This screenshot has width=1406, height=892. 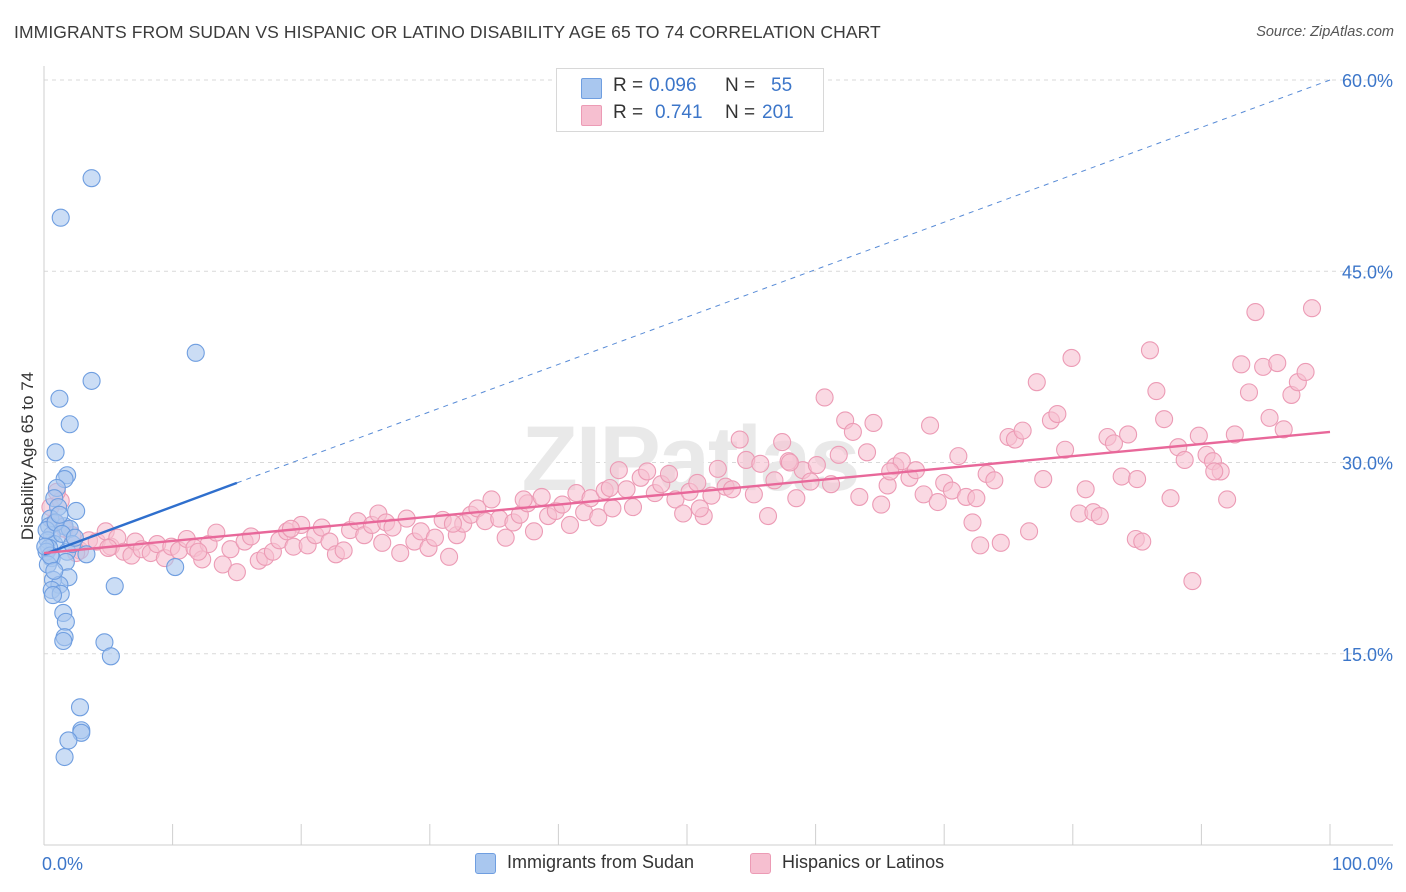 I want to click on y-axis-label: Disability Age 65 to 74, so click(x=27, y=456).